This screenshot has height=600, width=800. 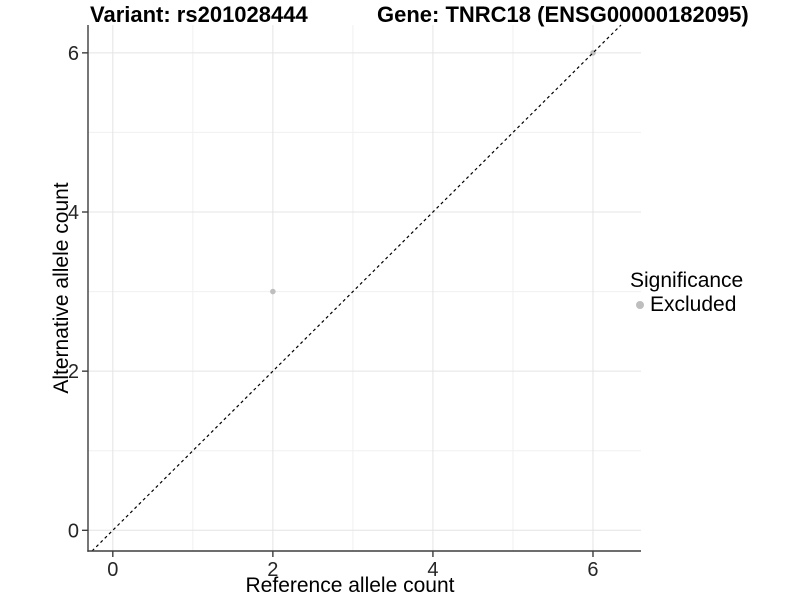 I want to click on data-point, so click(x=273, y=291).